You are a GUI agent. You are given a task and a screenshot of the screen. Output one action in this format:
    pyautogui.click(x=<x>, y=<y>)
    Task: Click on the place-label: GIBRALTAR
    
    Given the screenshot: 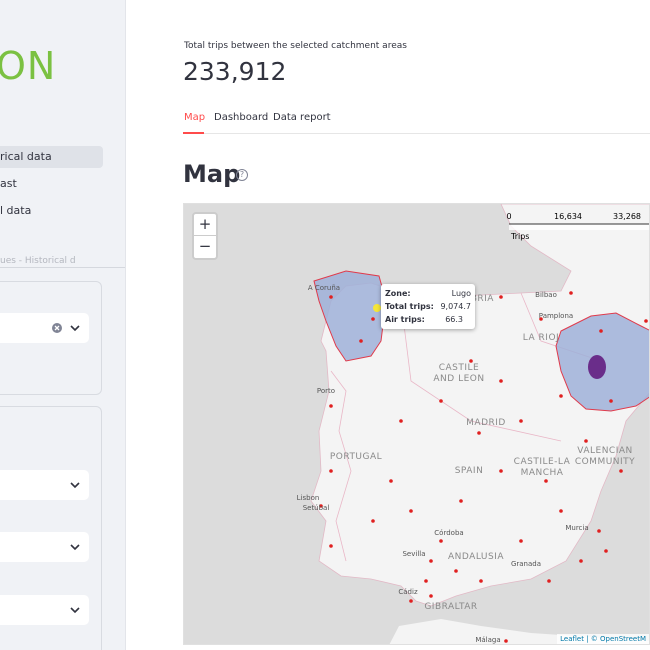 What is the action you would take?
    pyautogui.click(x=450, y=607)
    